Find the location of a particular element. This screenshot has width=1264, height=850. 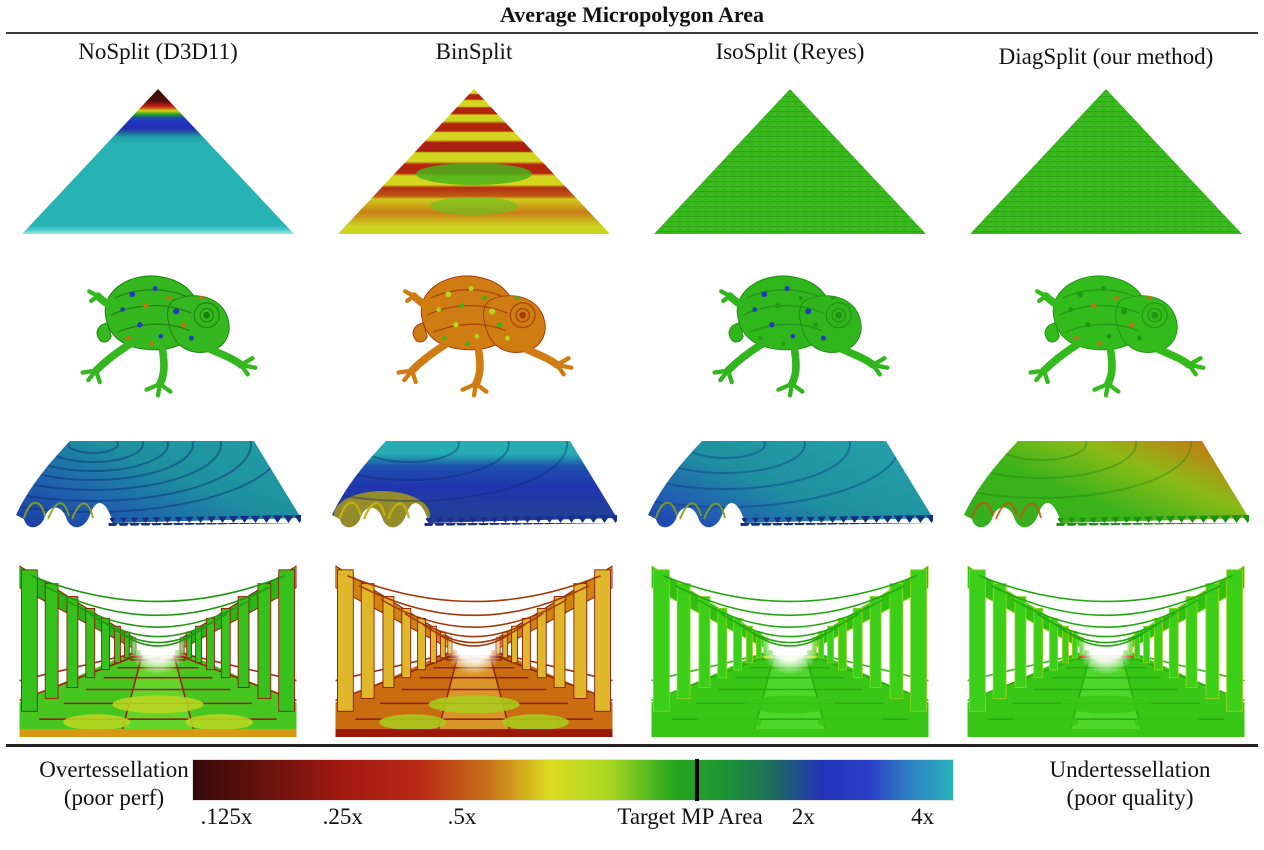

column-header-nosplit: NoSplit (D3D11) is located at coordinates (158, 51).